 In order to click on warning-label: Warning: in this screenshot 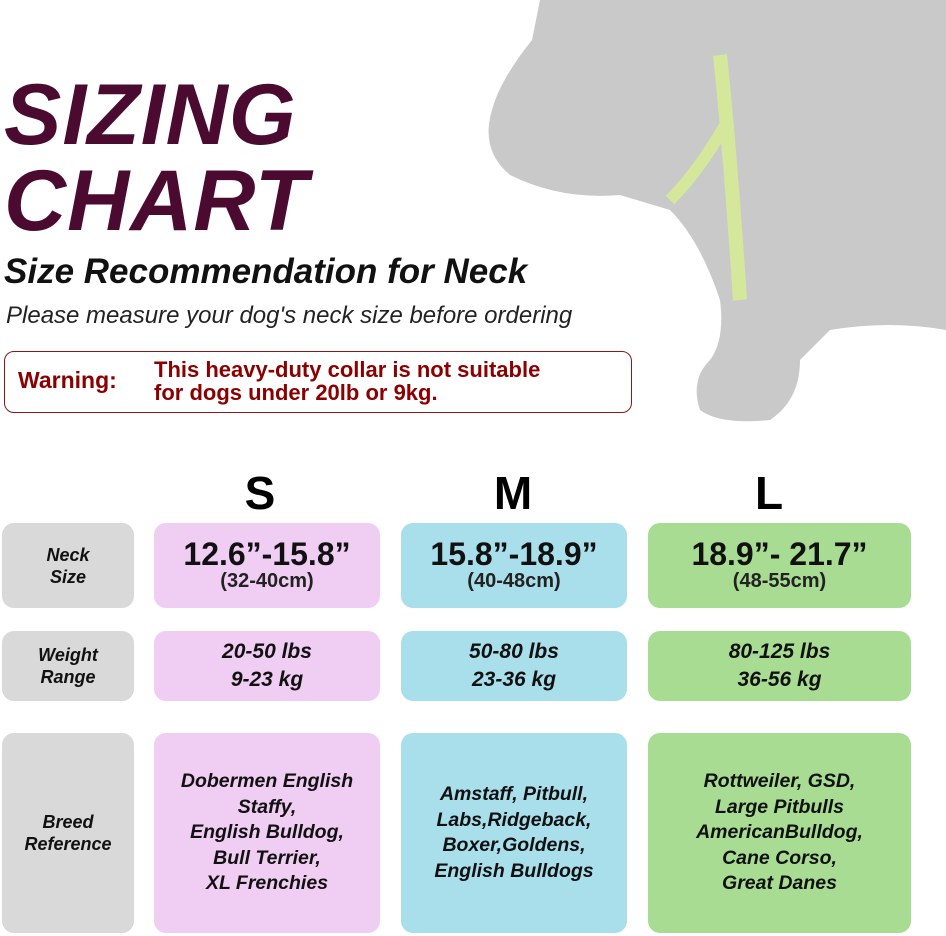, I will do `click(67, 380)`.